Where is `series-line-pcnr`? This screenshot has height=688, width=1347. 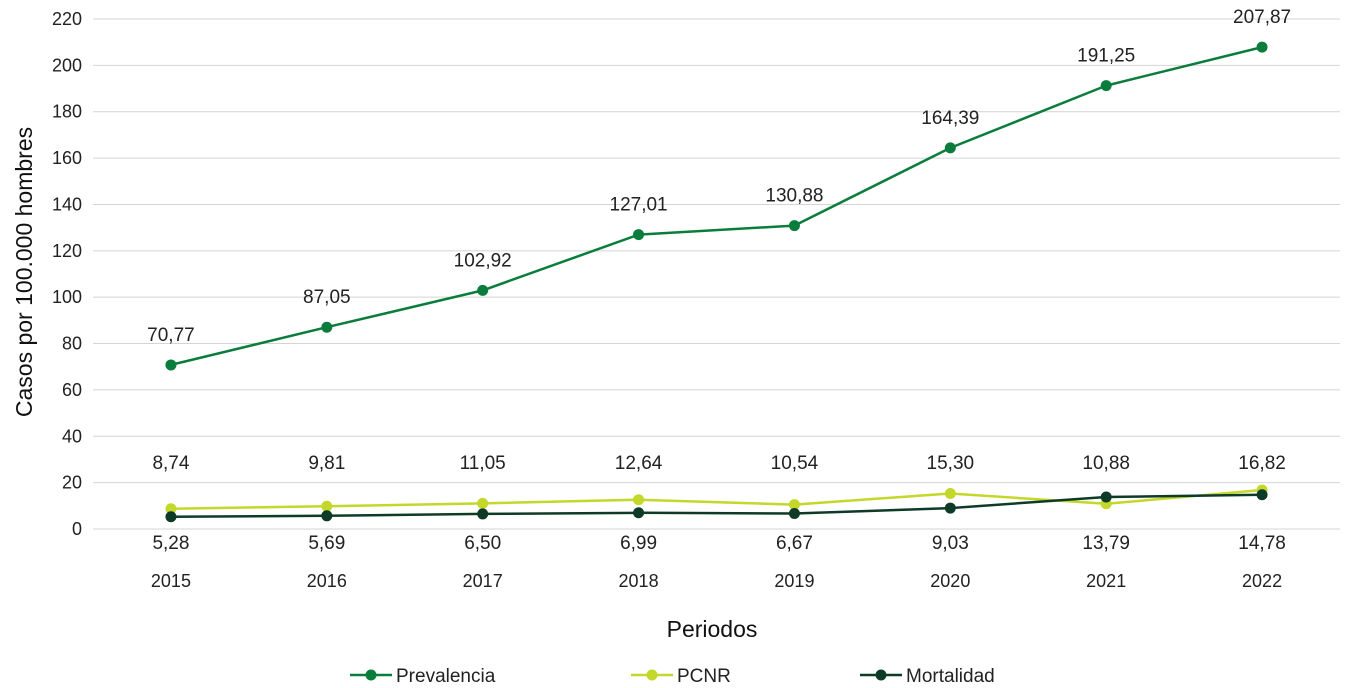 series-line-pcnr is located at coordinates (716, 499).